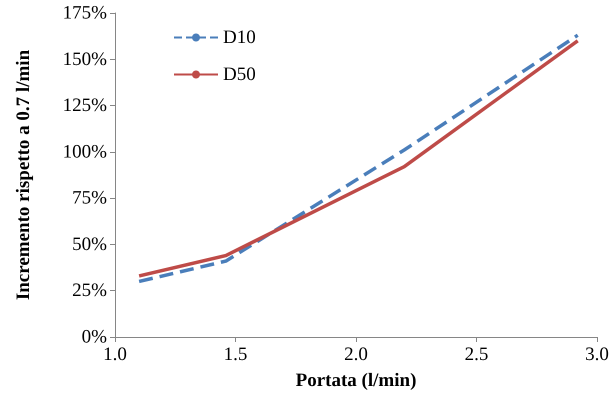  I want to click on y-tick-label: 175%, so click(85, 13).